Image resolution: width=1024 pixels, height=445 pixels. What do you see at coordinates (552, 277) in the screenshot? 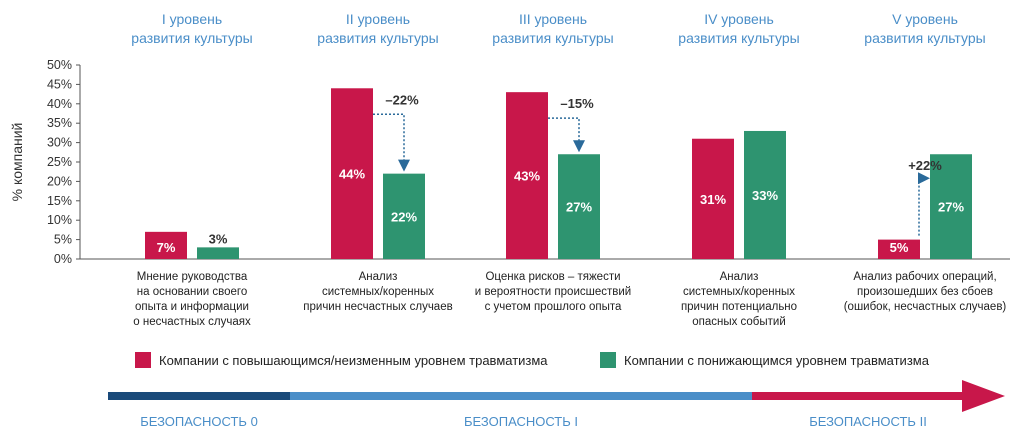
I see `category-description: Оценка рисков – тяжести` at bounding box center [552, 277].